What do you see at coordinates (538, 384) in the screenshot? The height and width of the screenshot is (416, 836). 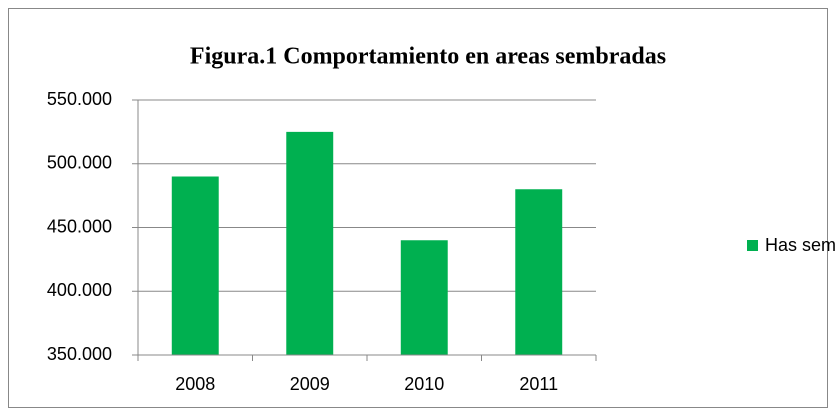 I see `x-tick-label: 2011` at bounding box center [538, 384].